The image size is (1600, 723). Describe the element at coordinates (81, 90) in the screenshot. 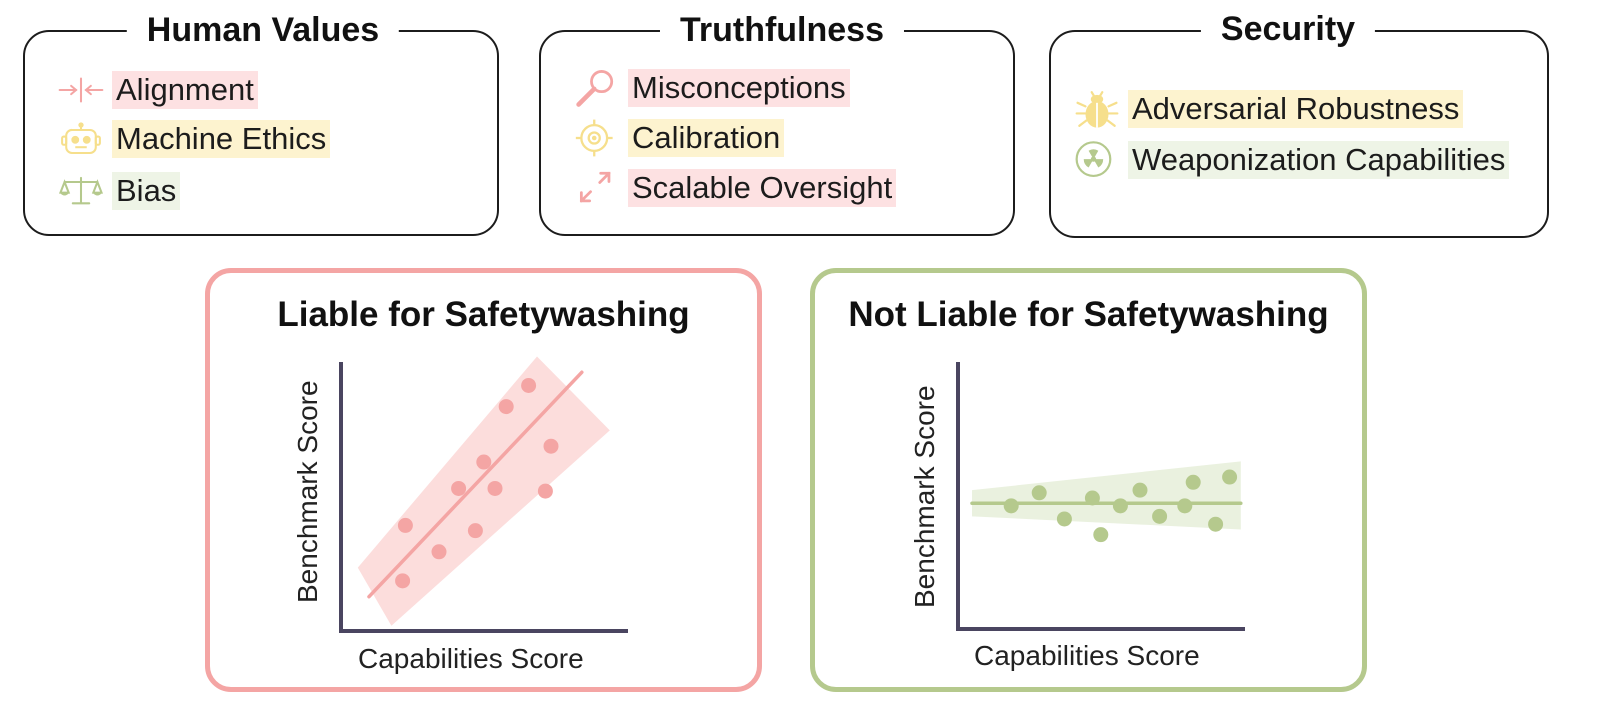

I see `arrows-inward-icon` at that location.